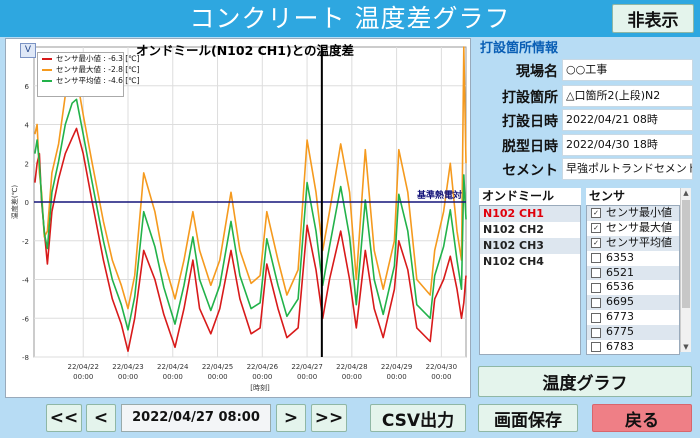 The width and height of the screenshot is (700, 438). I want to click on y-tick-label: -2, so click(25, 242).